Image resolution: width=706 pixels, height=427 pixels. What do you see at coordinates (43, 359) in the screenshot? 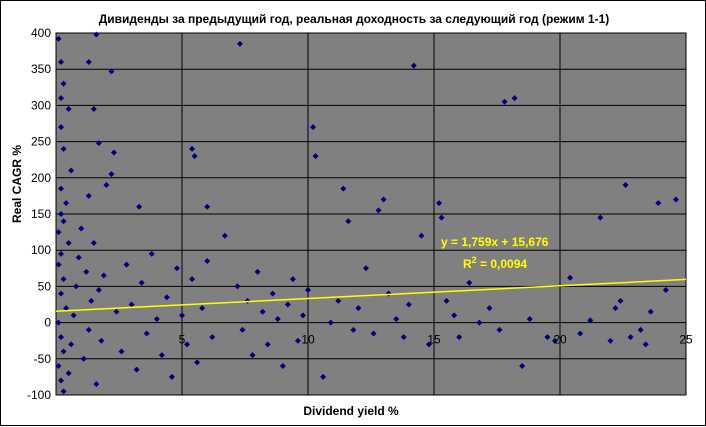
I see `y-tick-label: -50` at bounding box center [43, 359].